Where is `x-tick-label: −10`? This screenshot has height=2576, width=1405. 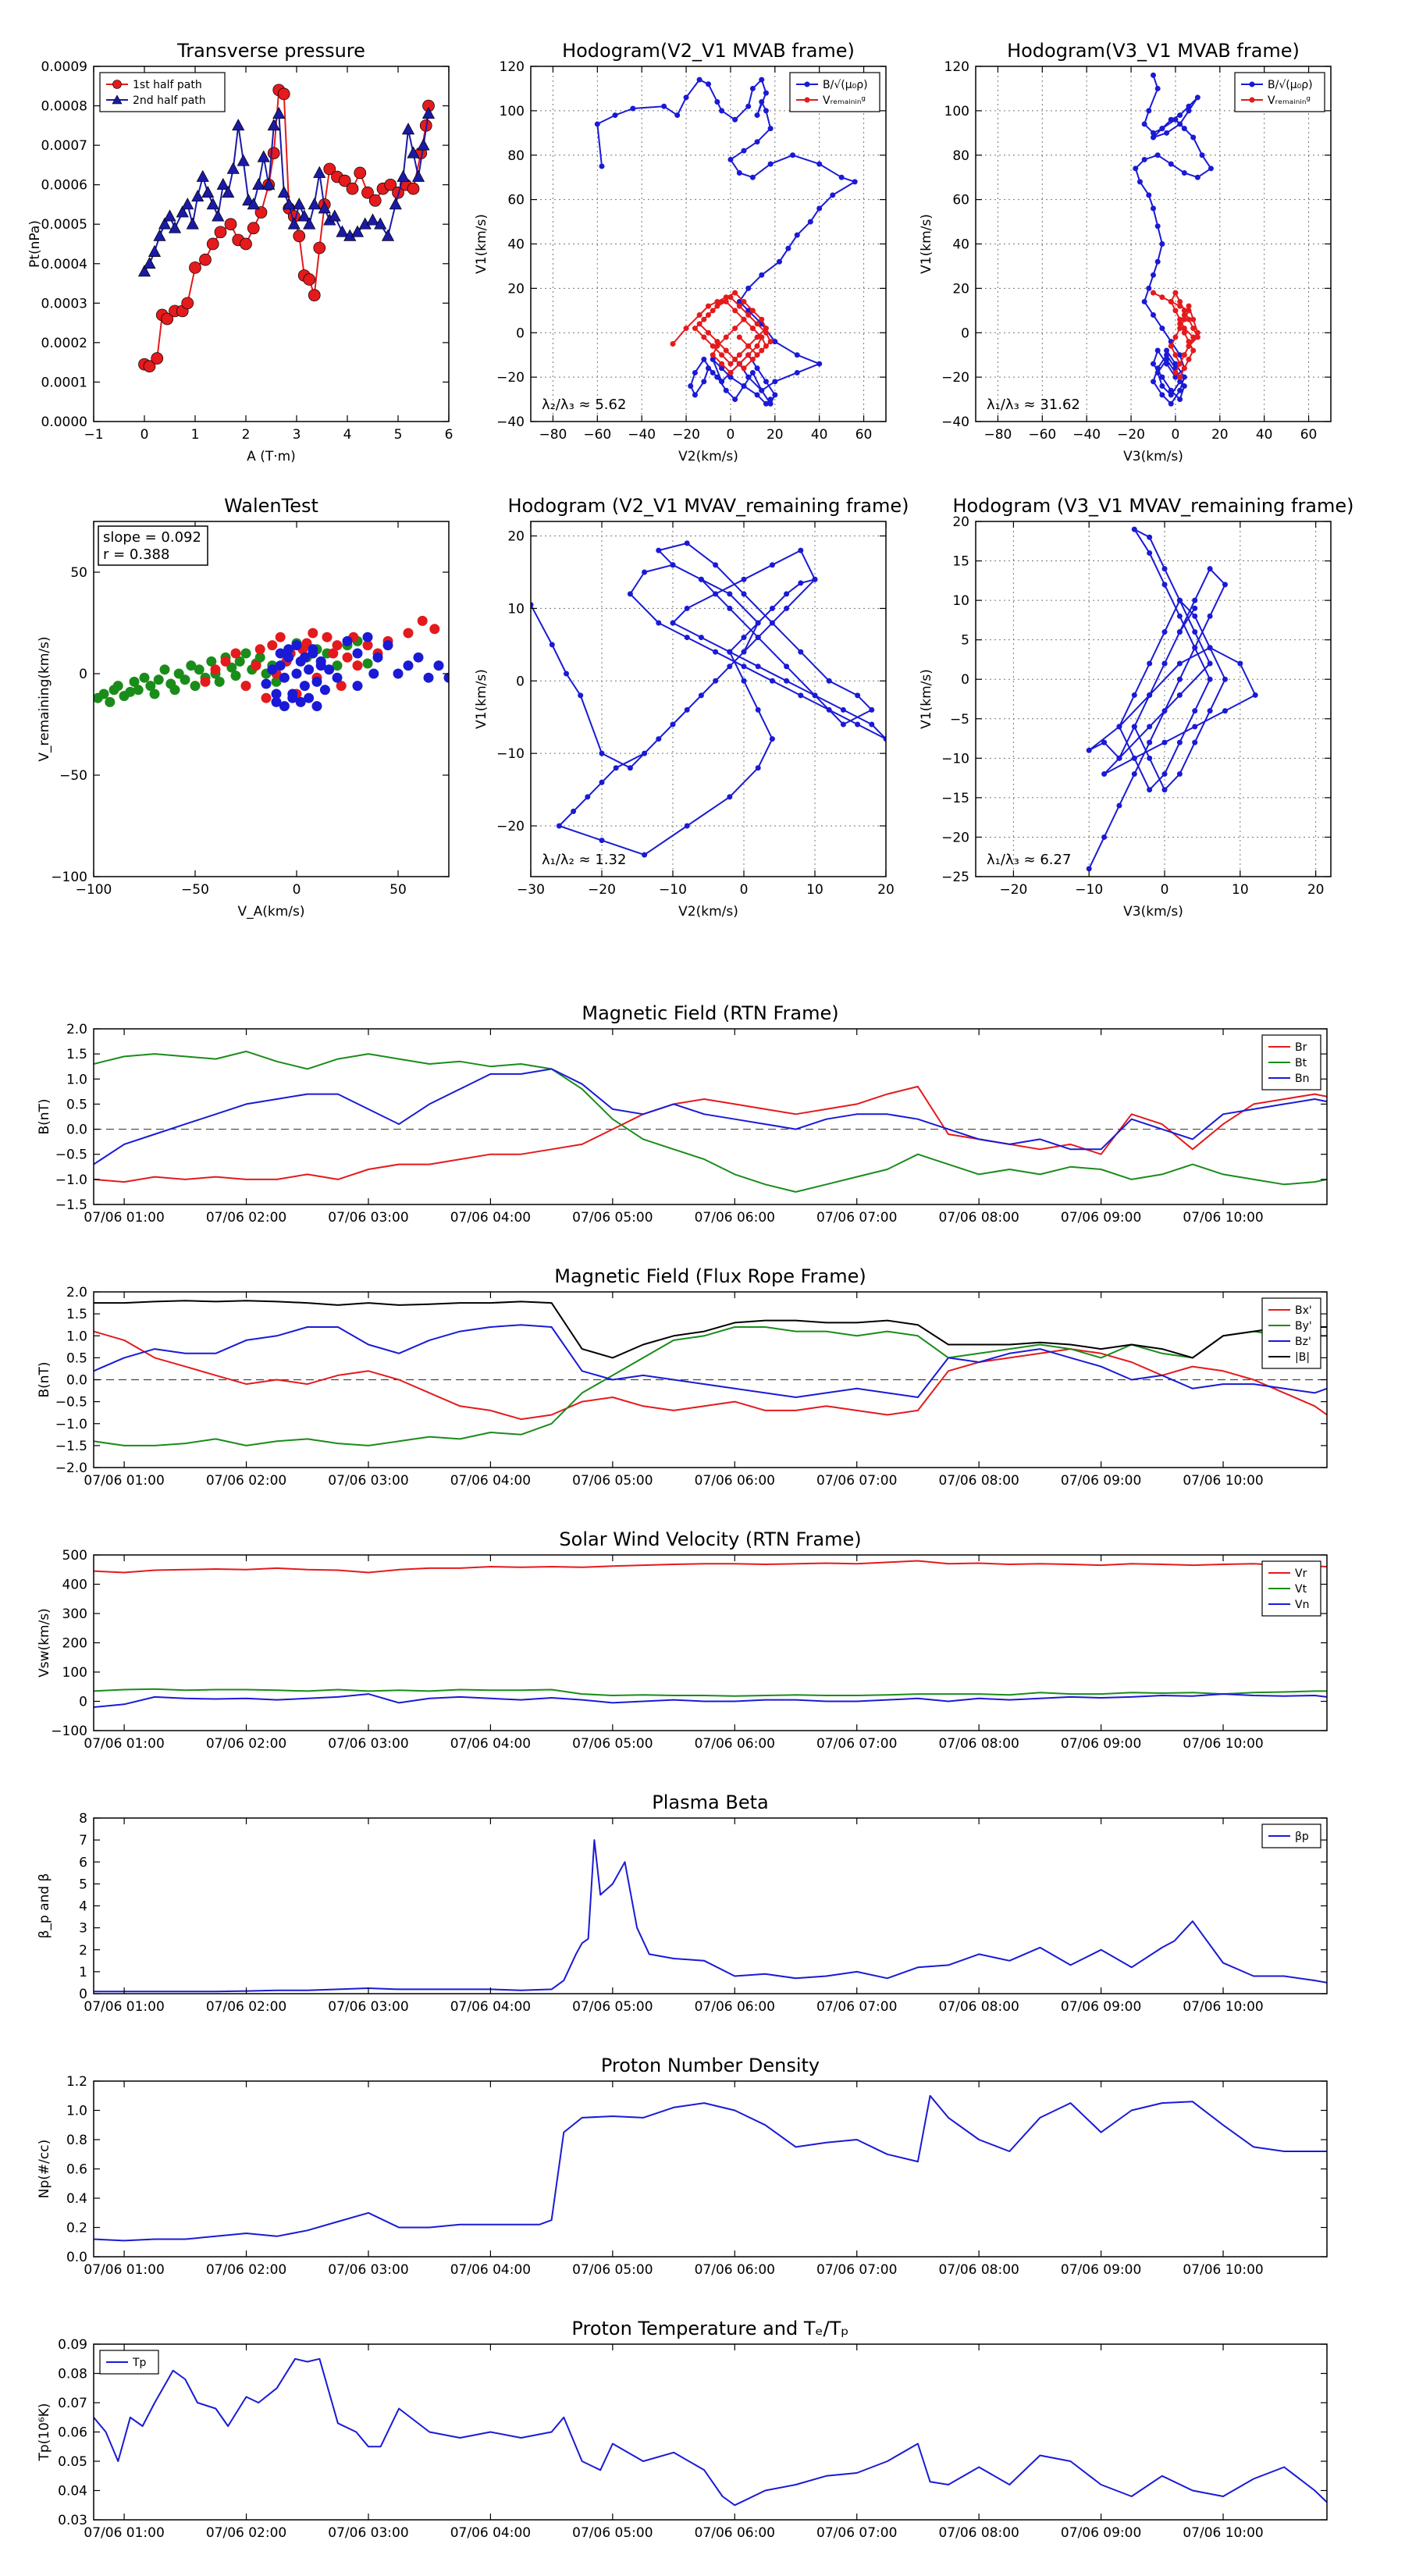 x-tick-label: −10 is located at coordinates (673, 890).